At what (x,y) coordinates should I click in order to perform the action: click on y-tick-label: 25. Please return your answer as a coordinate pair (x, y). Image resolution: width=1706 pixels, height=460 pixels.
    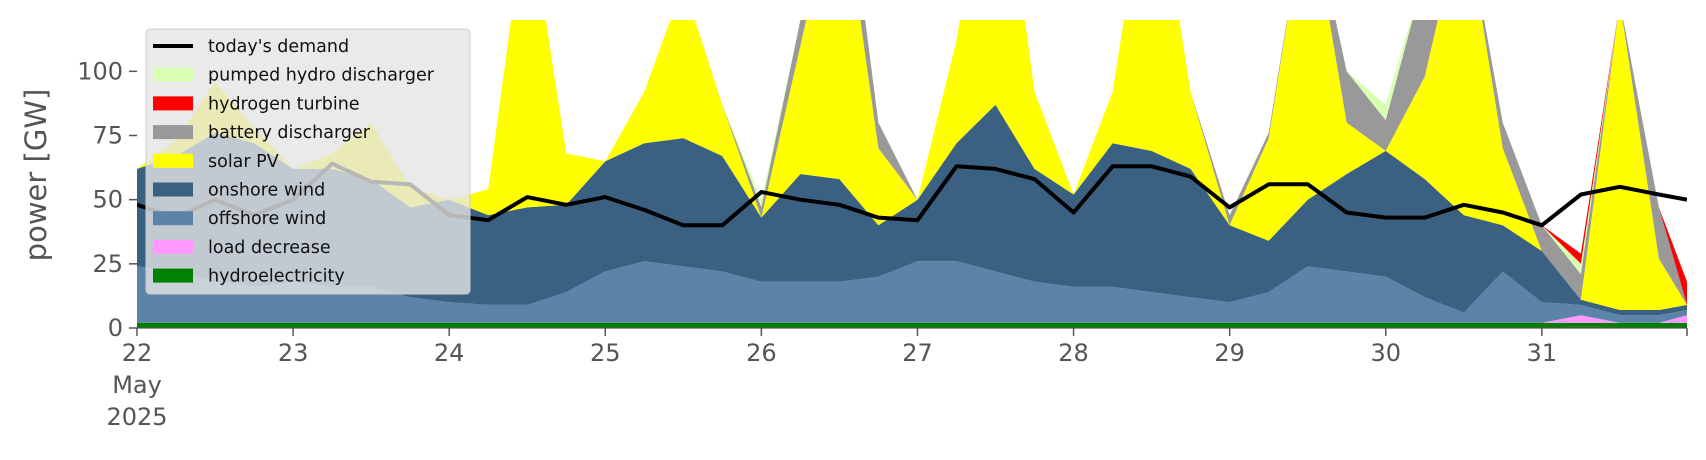
    Looking at the image, I should click on (107, 264).